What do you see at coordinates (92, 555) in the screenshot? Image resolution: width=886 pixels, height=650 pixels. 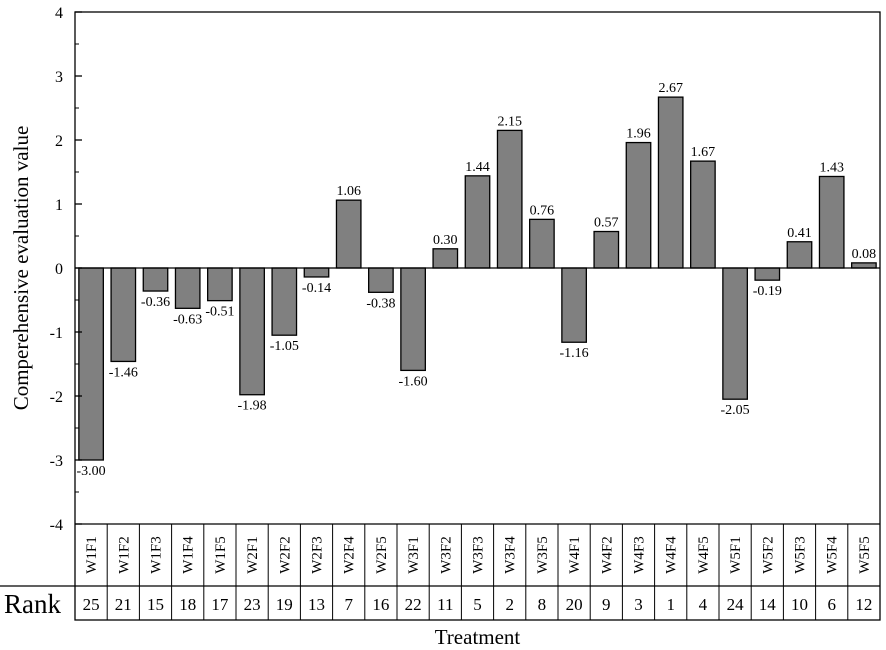 I see `category-label: W1F1` at bounding box center [92, 555].